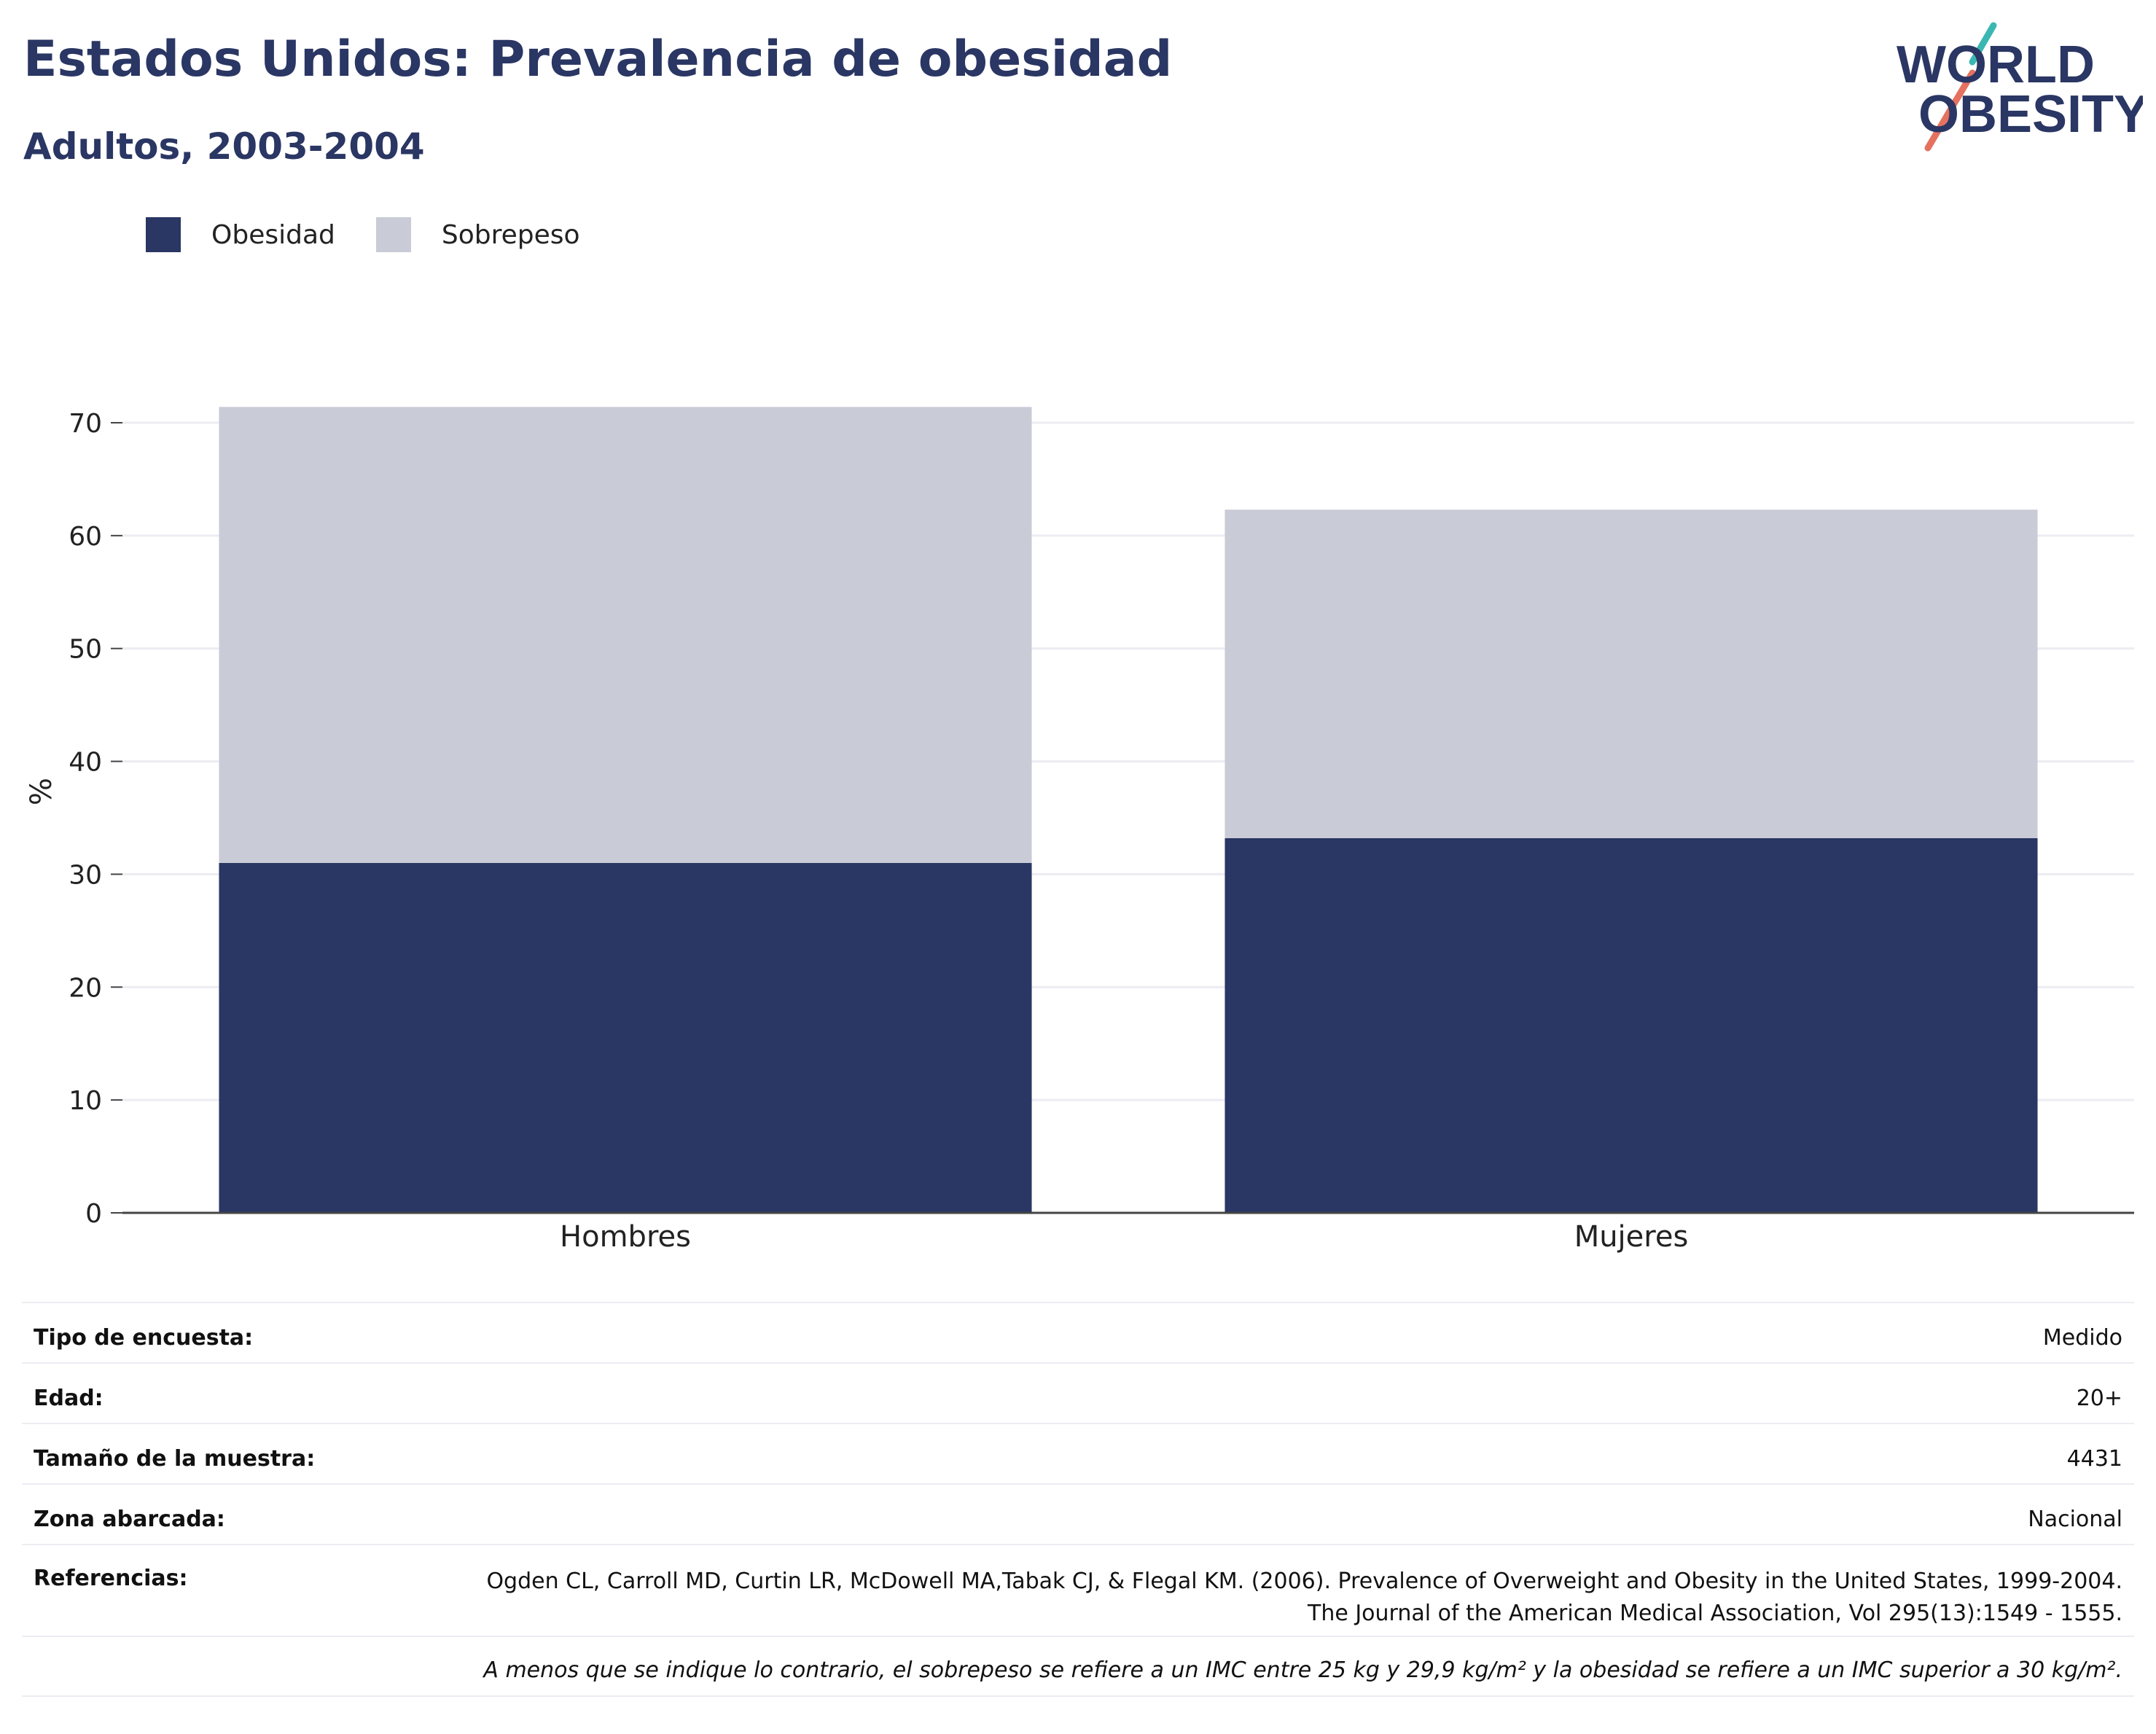 The width and height of the screenshot is (2156, 1734). Describe the element at coordinates (86, 988) in the screenshot. I see `y-tick-label: 20` at that location.